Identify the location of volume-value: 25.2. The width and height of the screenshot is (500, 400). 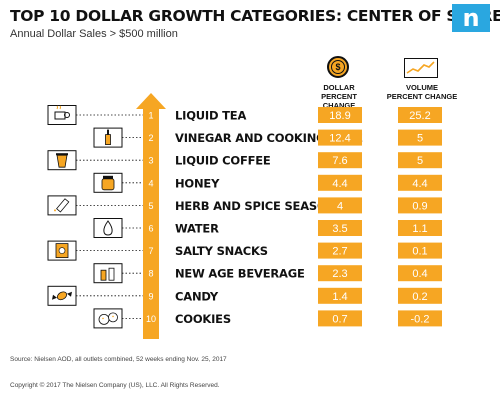
(419, 116).